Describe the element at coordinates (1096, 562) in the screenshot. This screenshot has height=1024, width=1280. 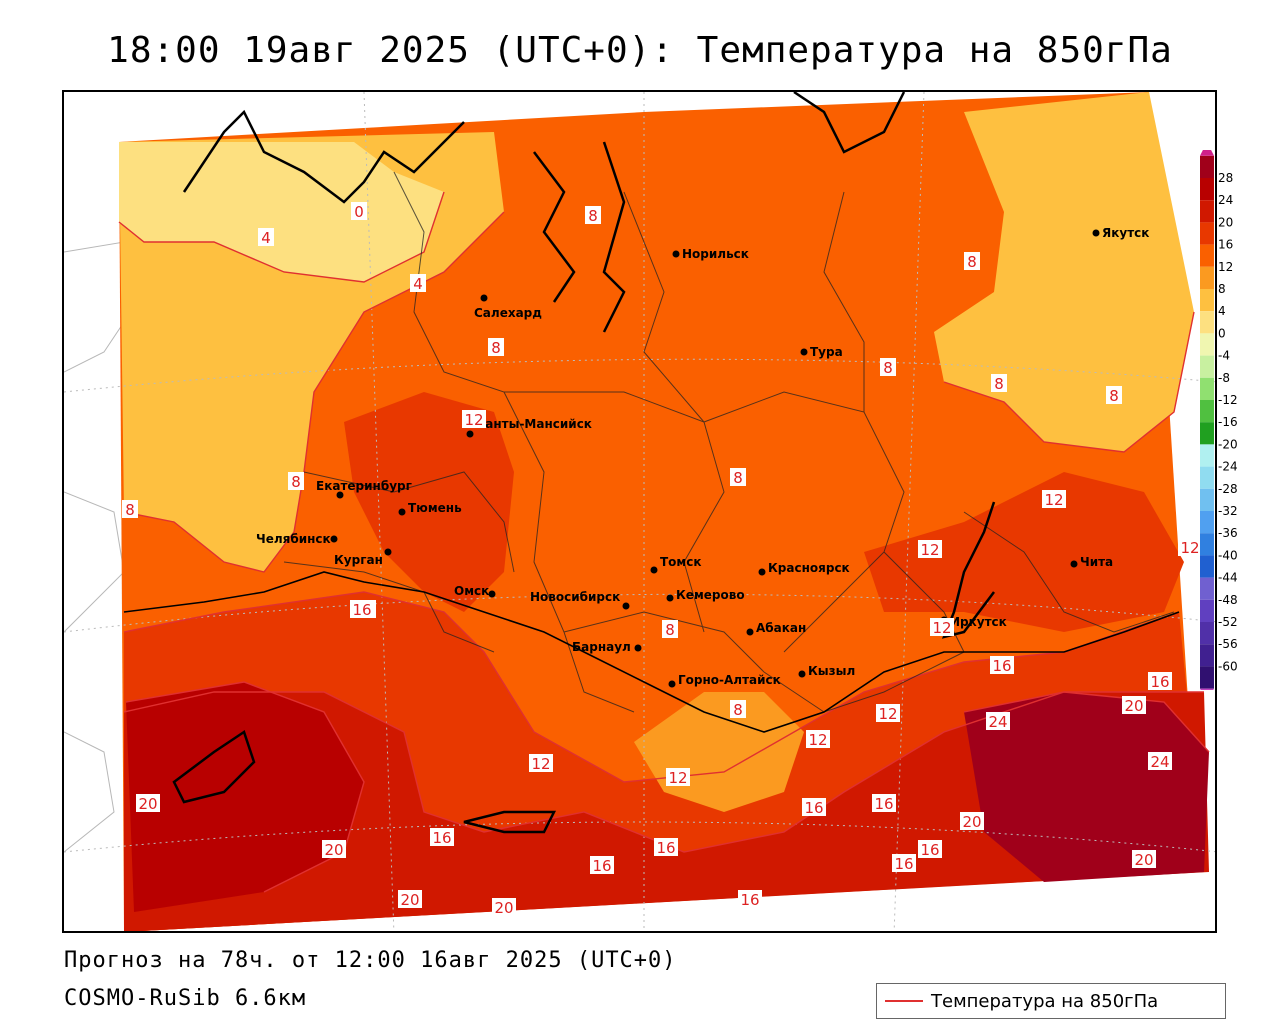
I see `svg-text: Чита` at that location.